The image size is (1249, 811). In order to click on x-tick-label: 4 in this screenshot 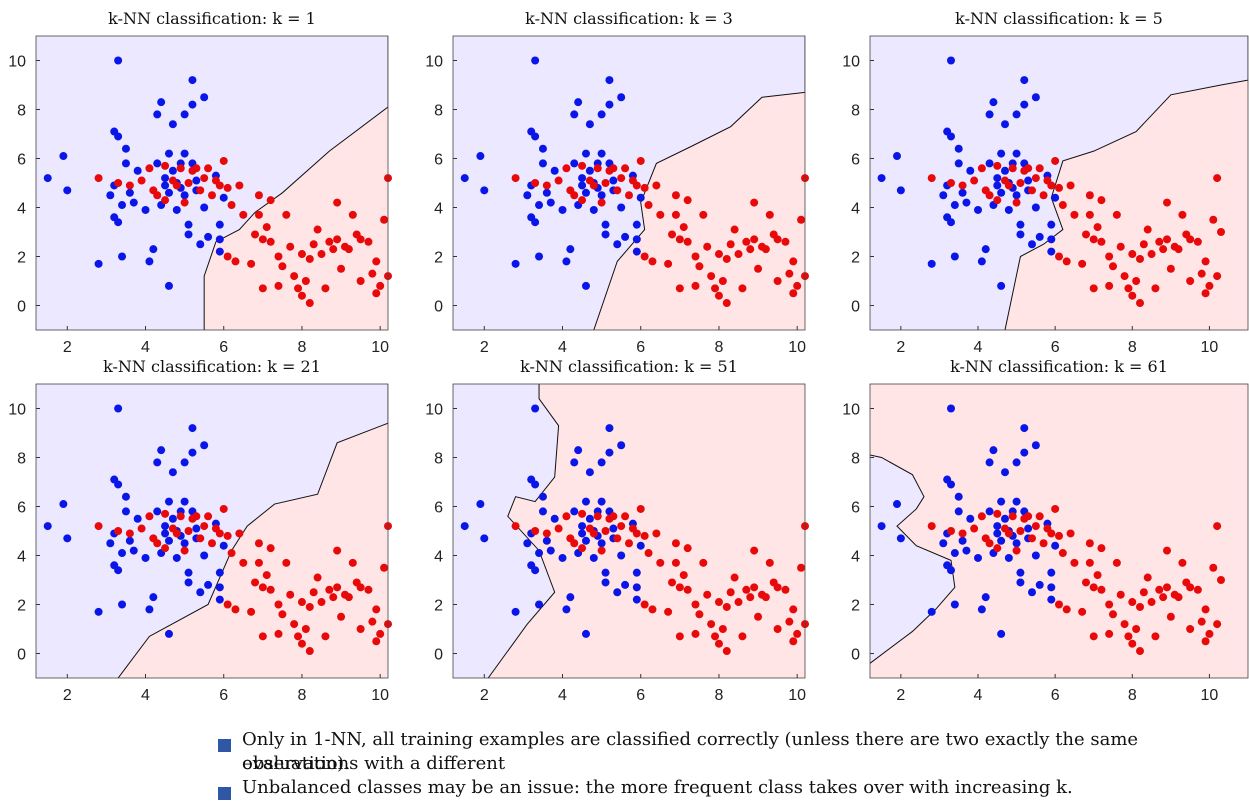, I will do `click(978, 693)`.